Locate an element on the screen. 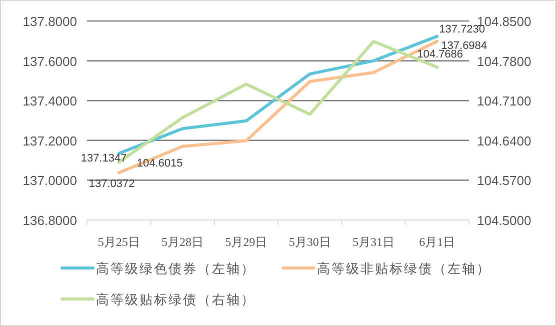 The image size is (556, 326). y-tick-label: 137.6000 is located at coordinates (49, 61).